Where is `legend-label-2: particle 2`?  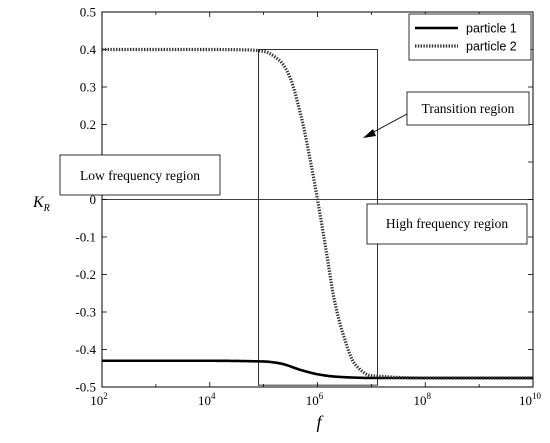
legend-label-2: particle 2 is located at coordinates (491, 47).